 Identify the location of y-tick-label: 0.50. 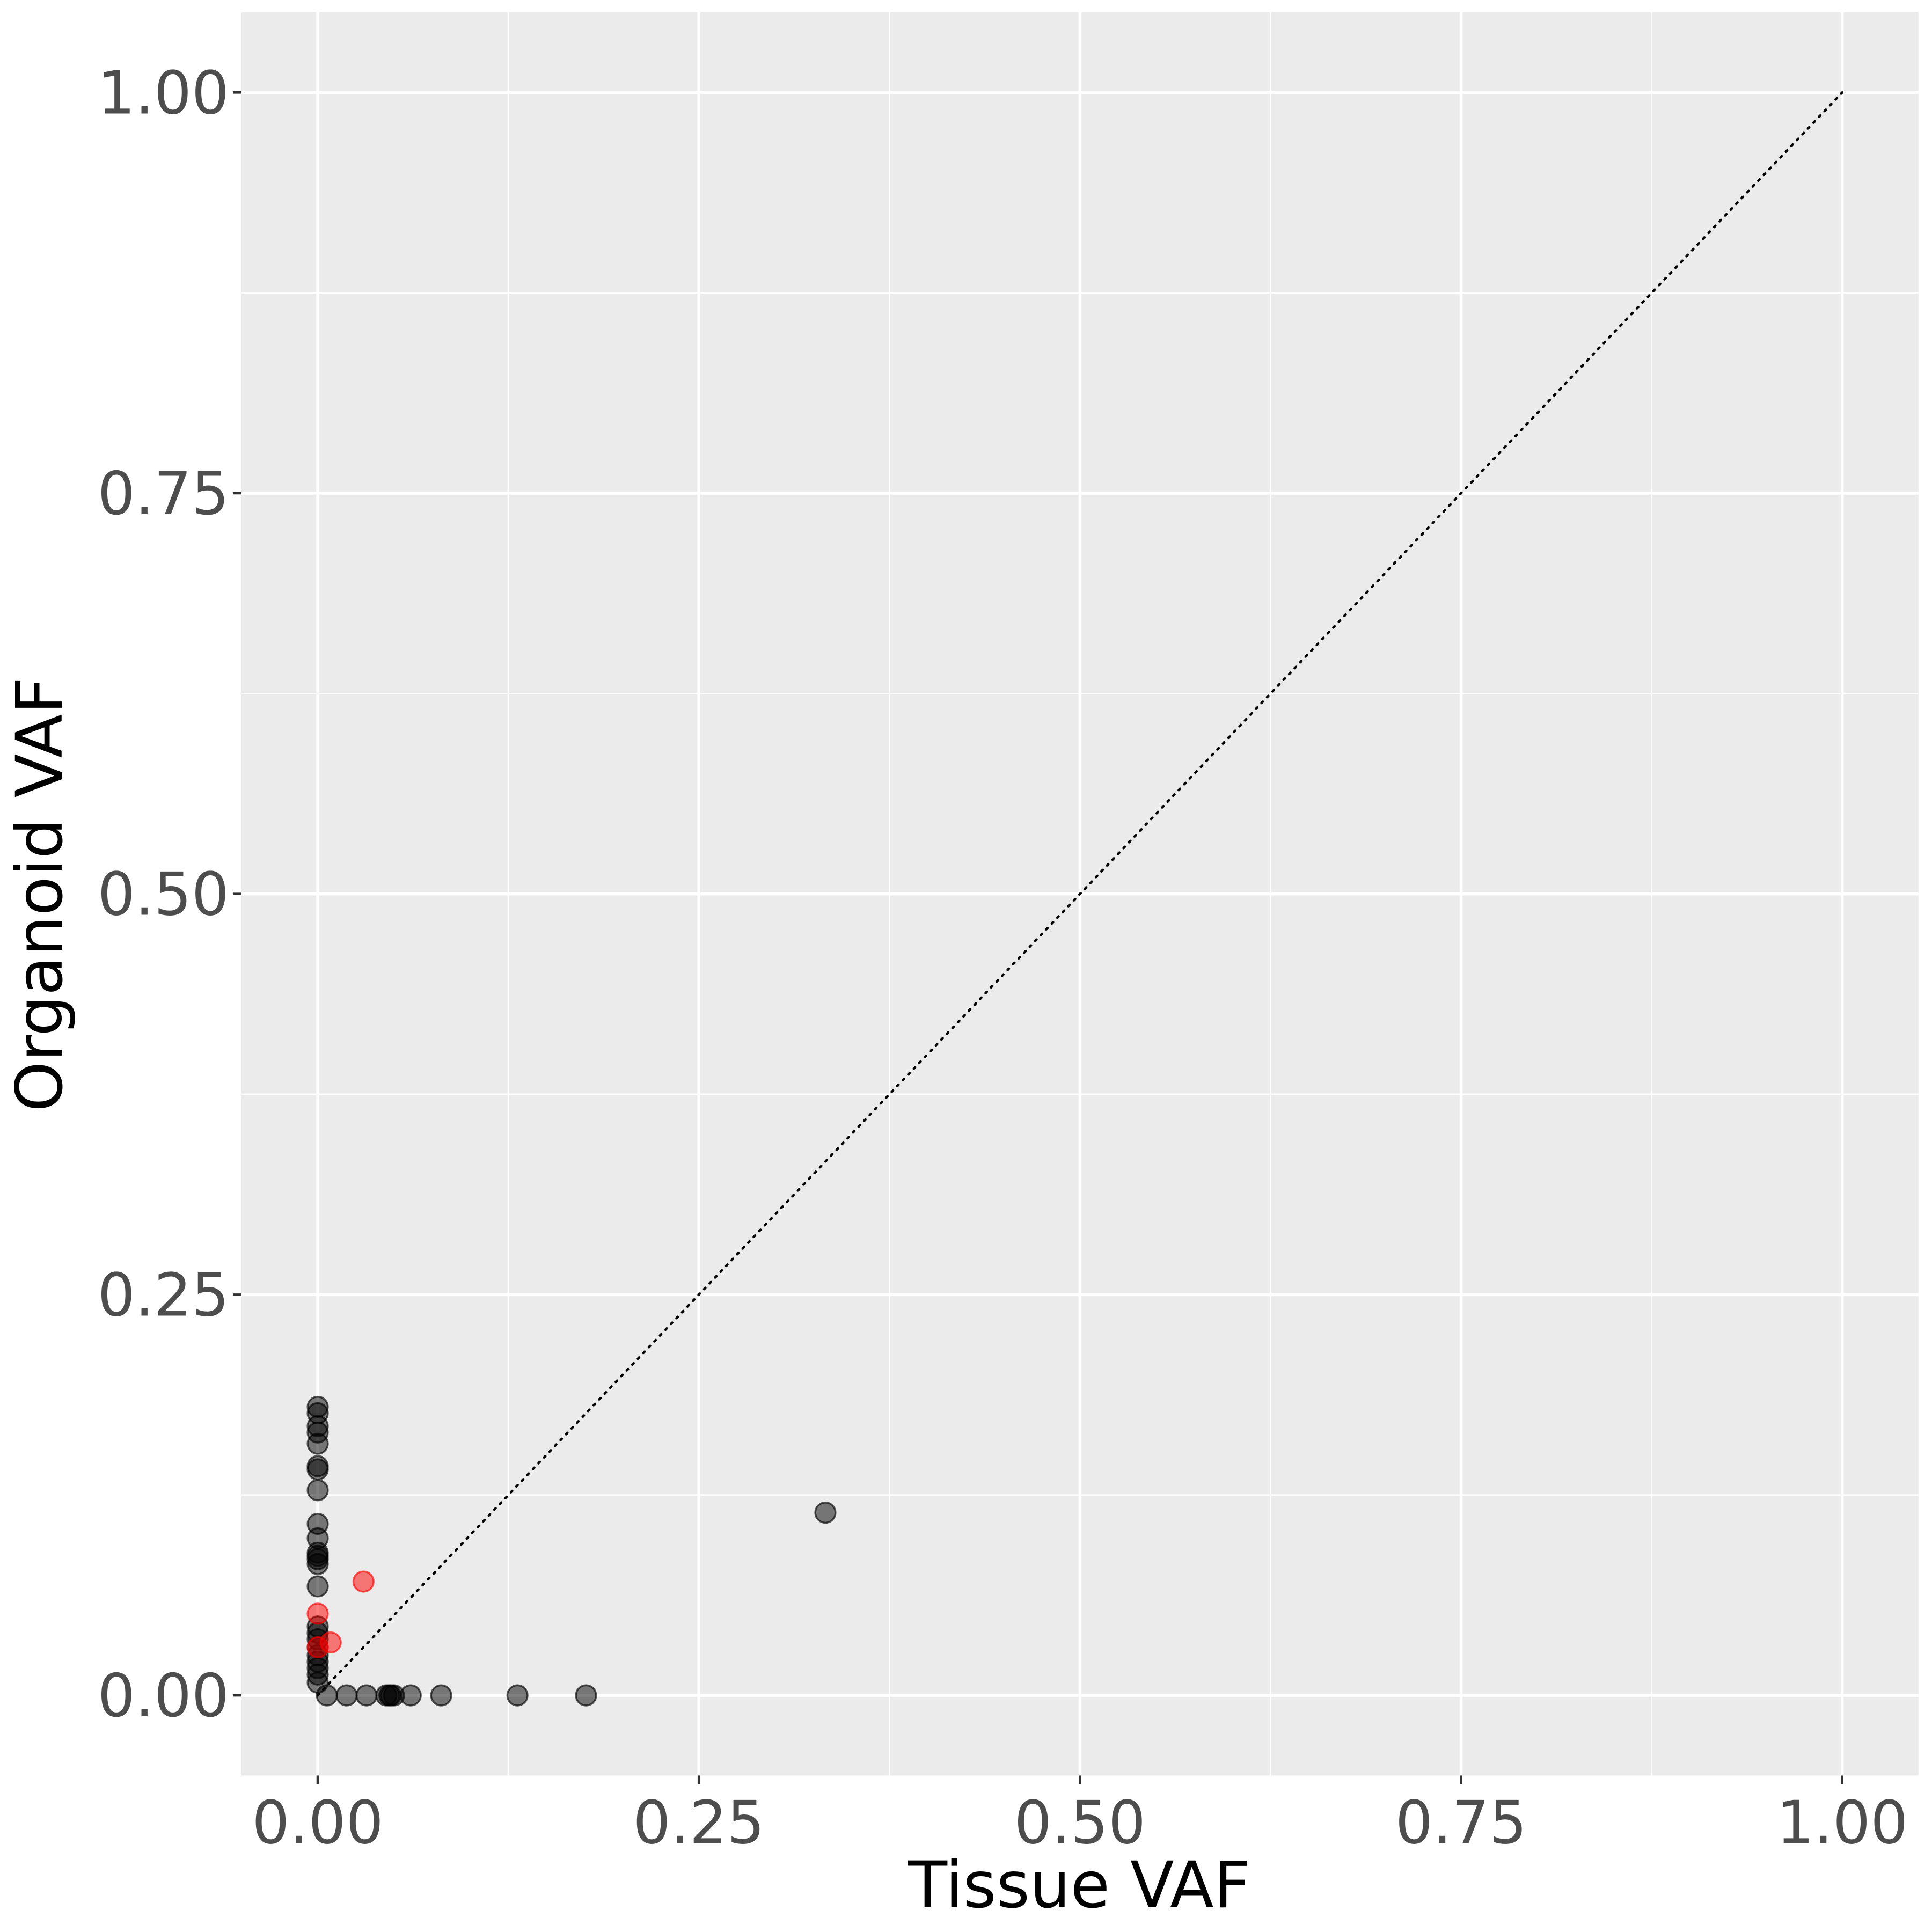
(163, 894).